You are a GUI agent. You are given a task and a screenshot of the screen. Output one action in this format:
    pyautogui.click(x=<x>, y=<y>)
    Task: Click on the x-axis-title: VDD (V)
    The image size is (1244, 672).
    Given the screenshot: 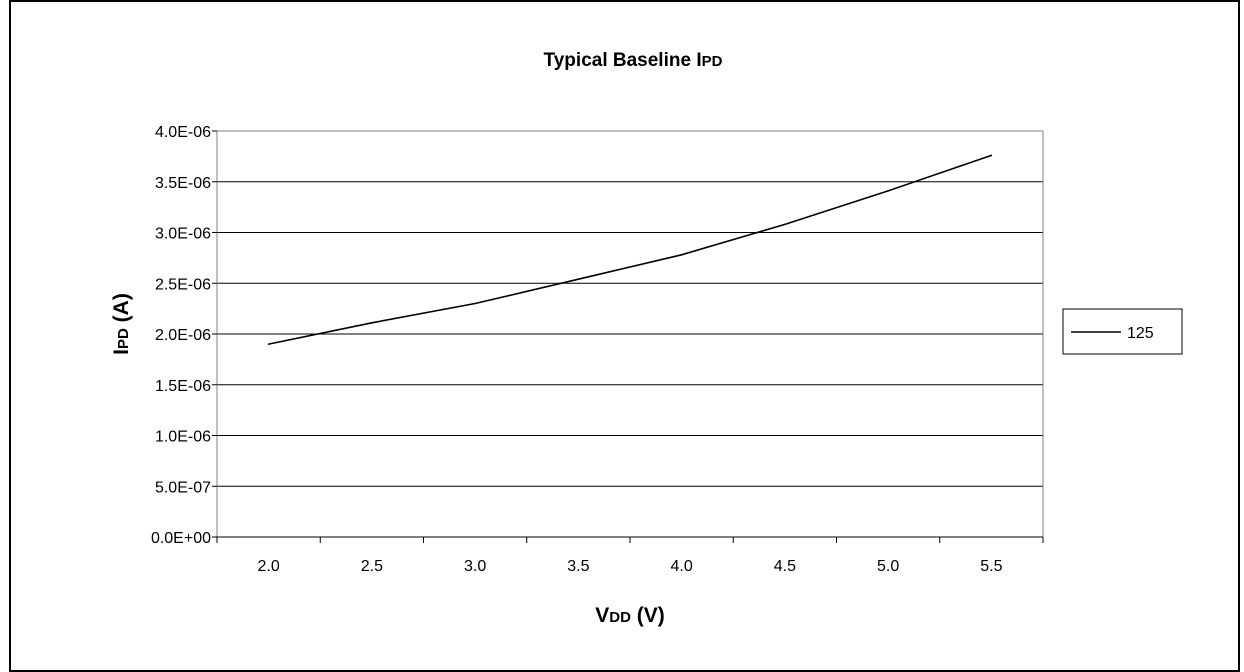 What is the action you would take?
    pyautogui.click(x=630, y=615)
    